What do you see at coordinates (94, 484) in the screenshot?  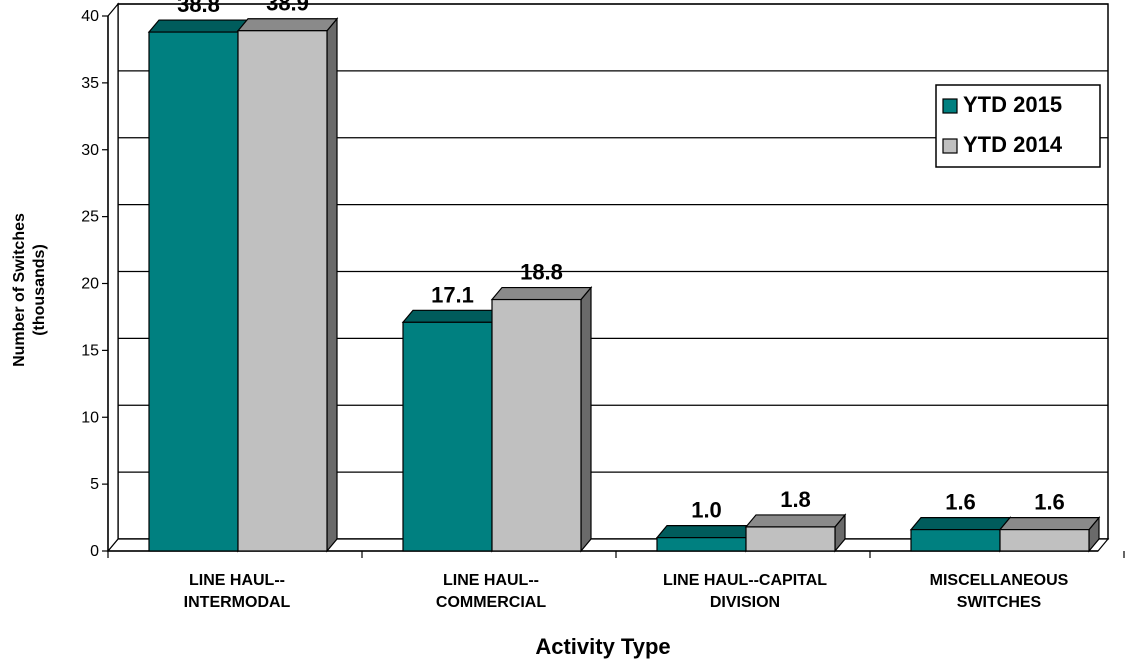 I see `y-tick-label: 5` at bounding box center [94, 484].